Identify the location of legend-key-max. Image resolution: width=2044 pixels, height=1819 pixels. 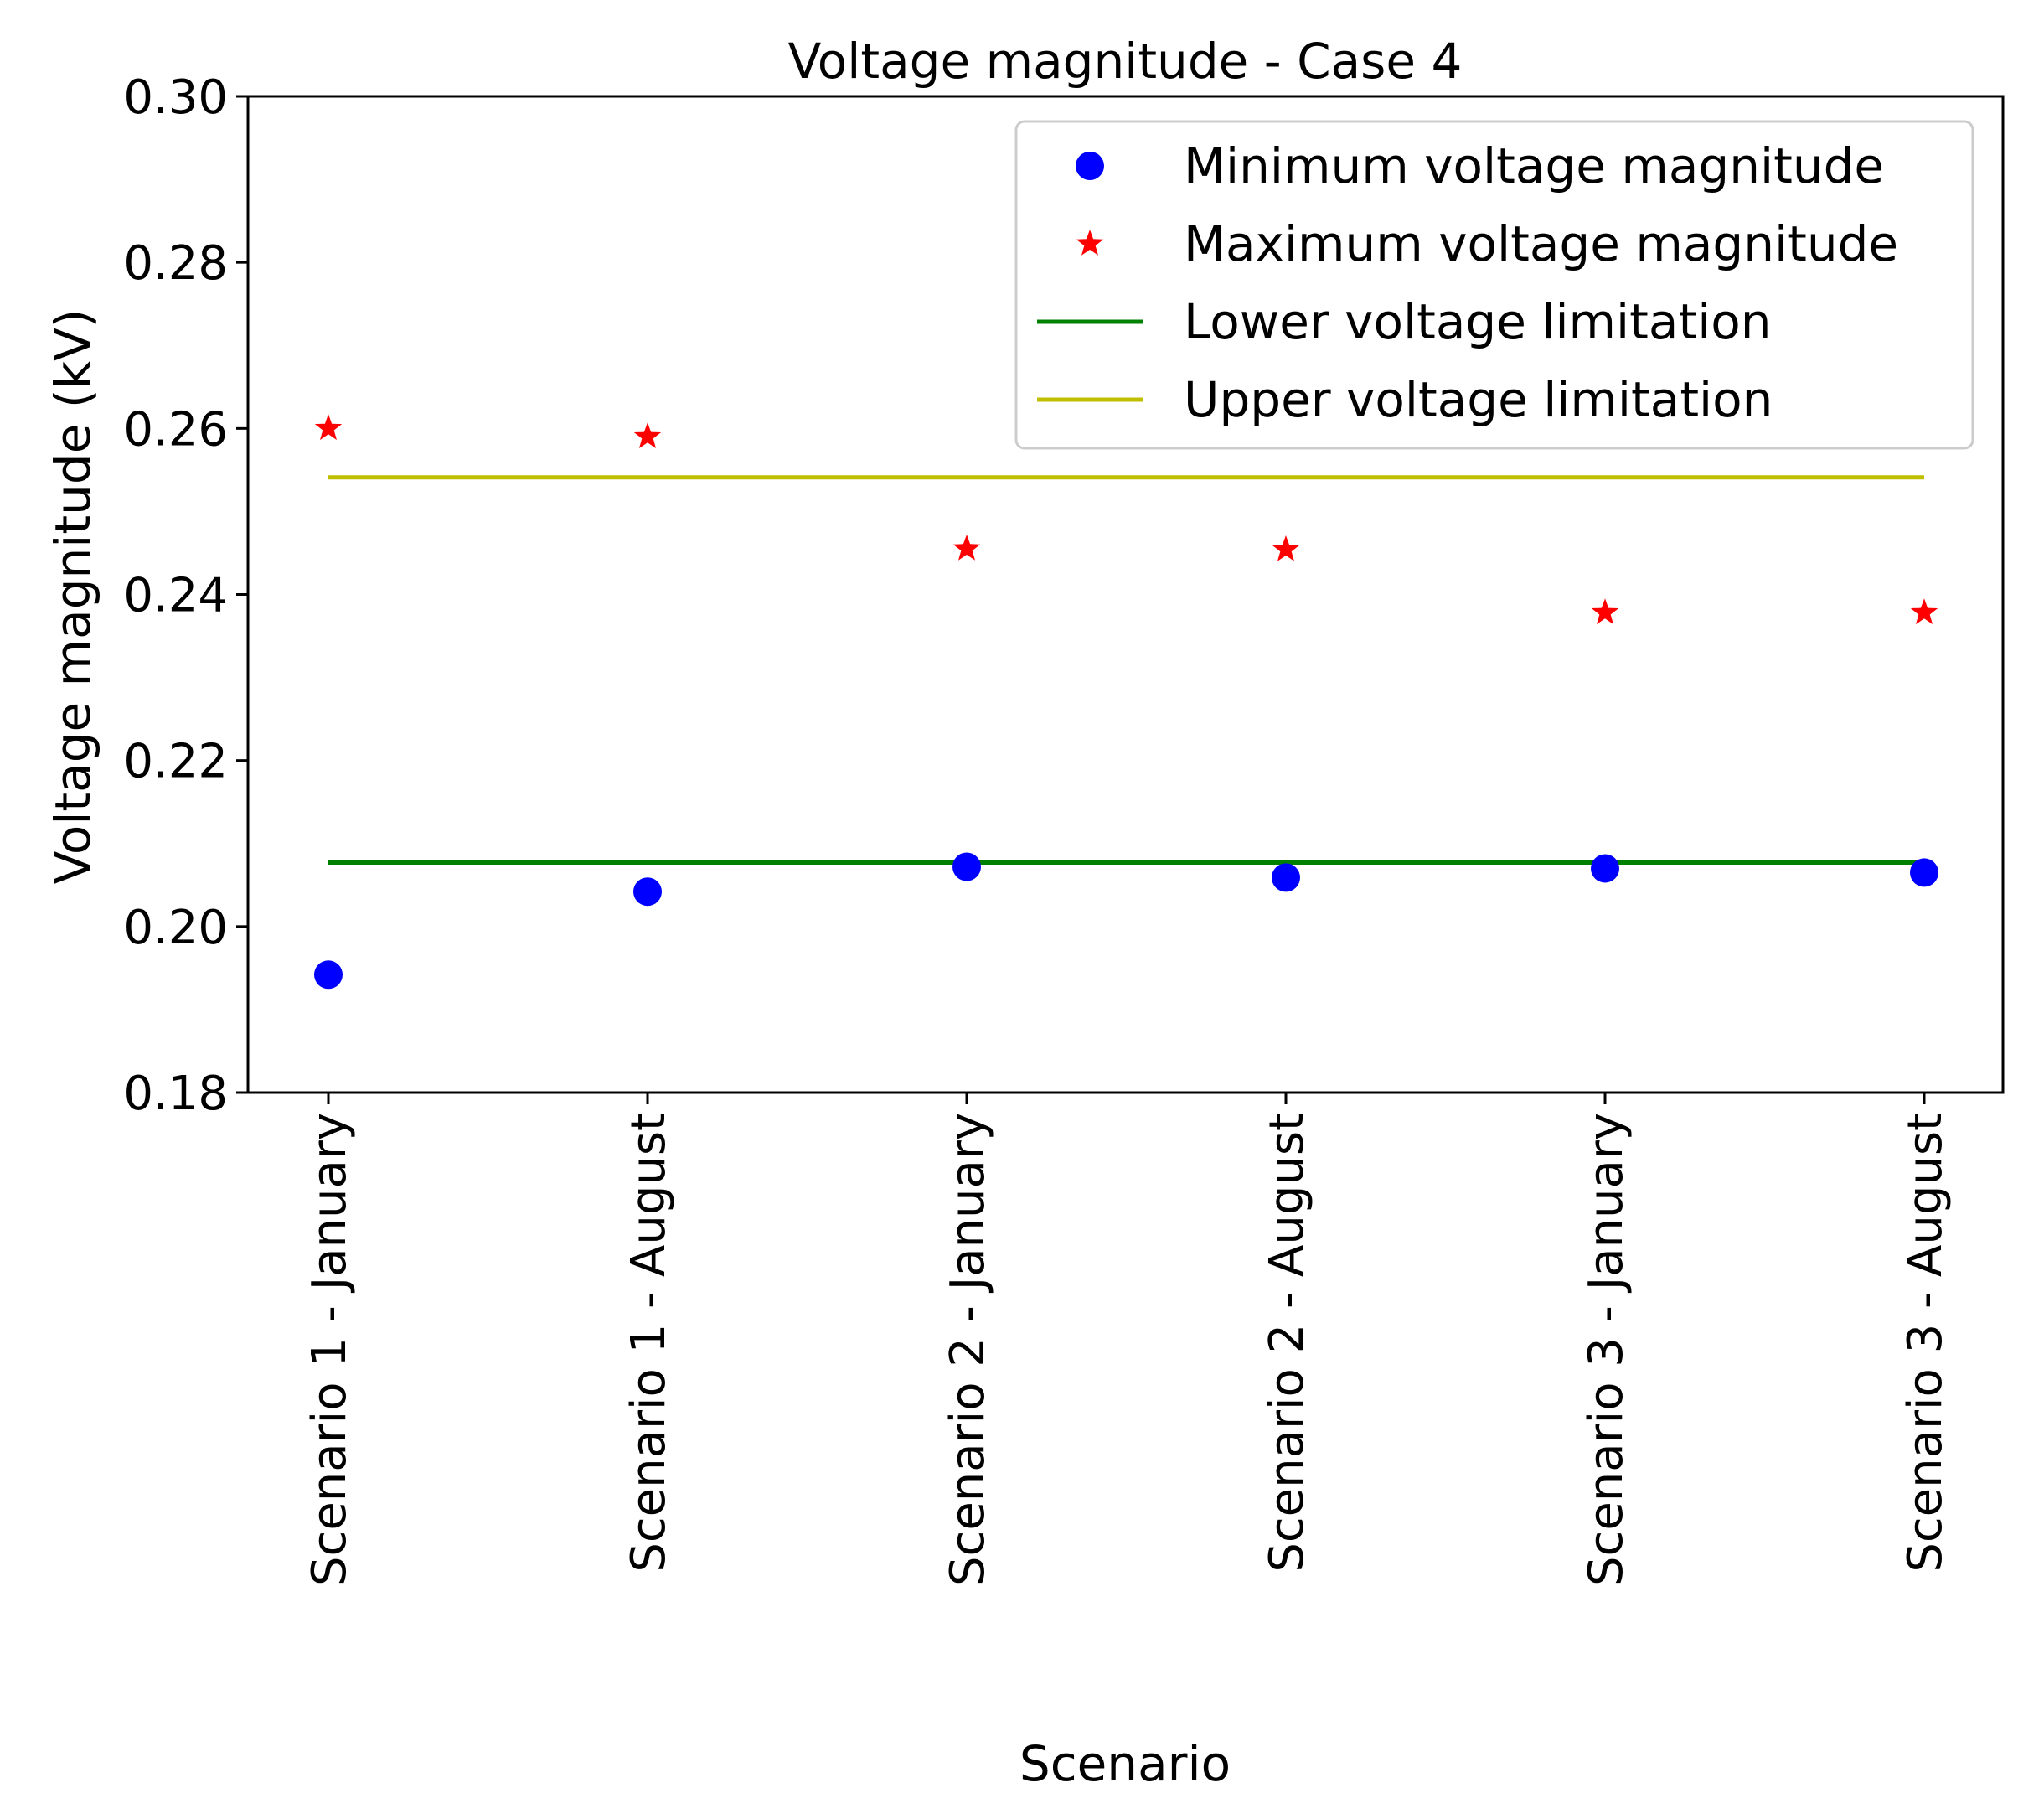
(1090, 243).